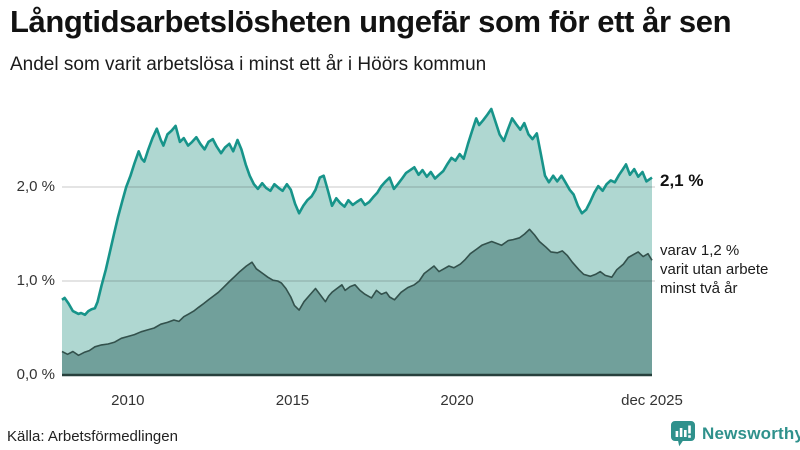 Image resolution: width=800 pixels, height=450 pixels. Describe the element at coordinates (699, 288) in the screenshot. I see `annotation-line: minst två år` at that location.